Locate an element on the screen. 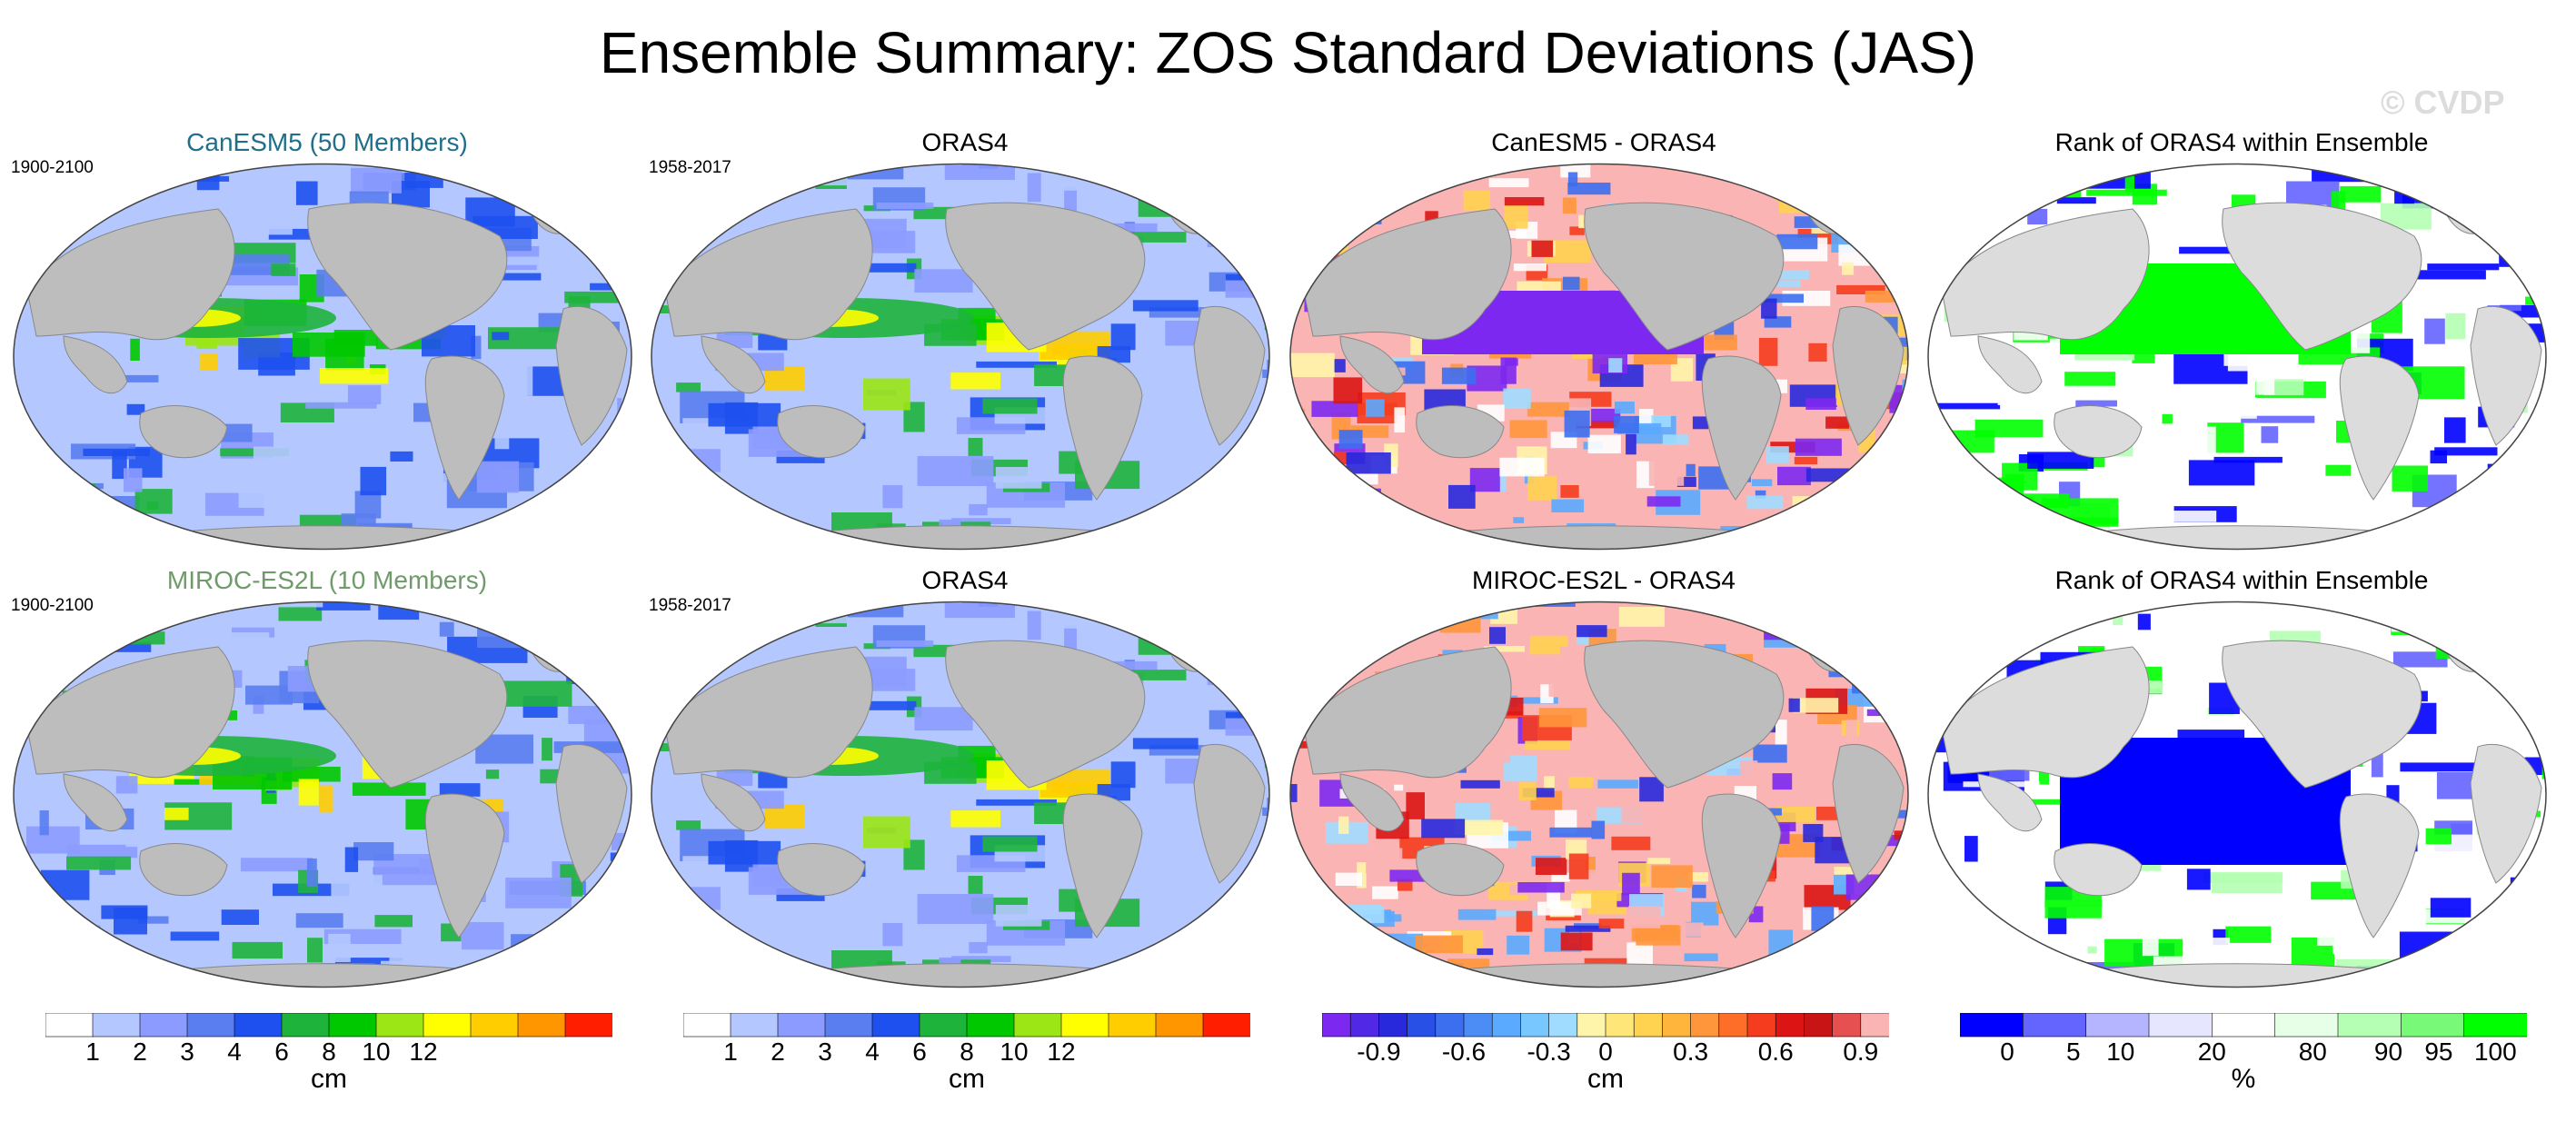 This screenshot has height=1122, width=2576. panel-title: MIROC-ES2L (10 Members) is located at coordinates (327, 580).